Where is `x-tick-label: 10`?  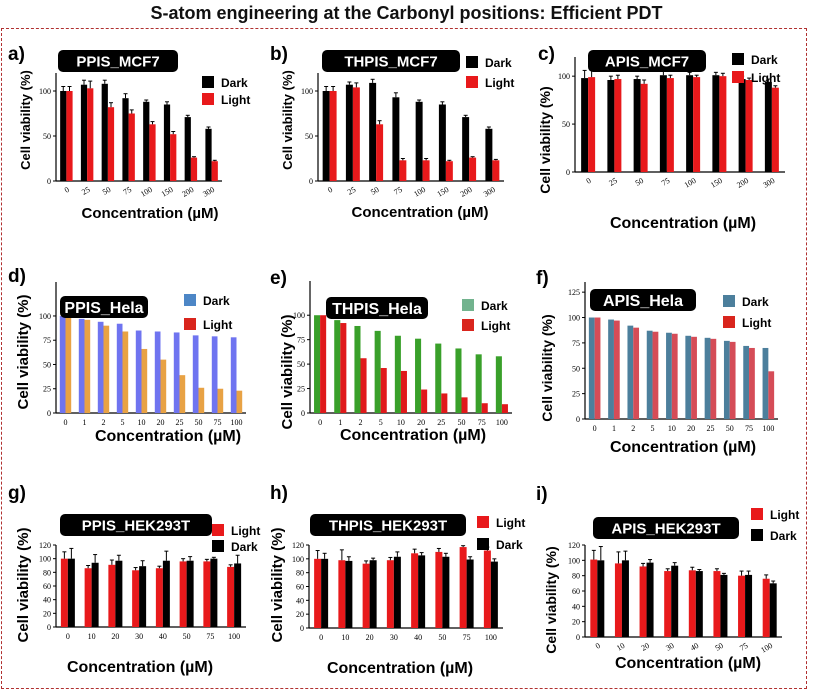 x-tick-label: 10 is located at coordinates (345, 637).